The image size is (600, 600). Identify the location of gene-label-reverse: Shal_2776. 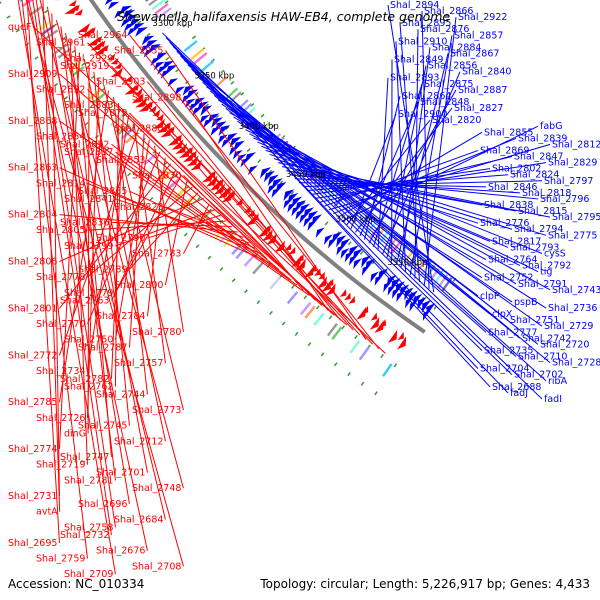
(504, 223).